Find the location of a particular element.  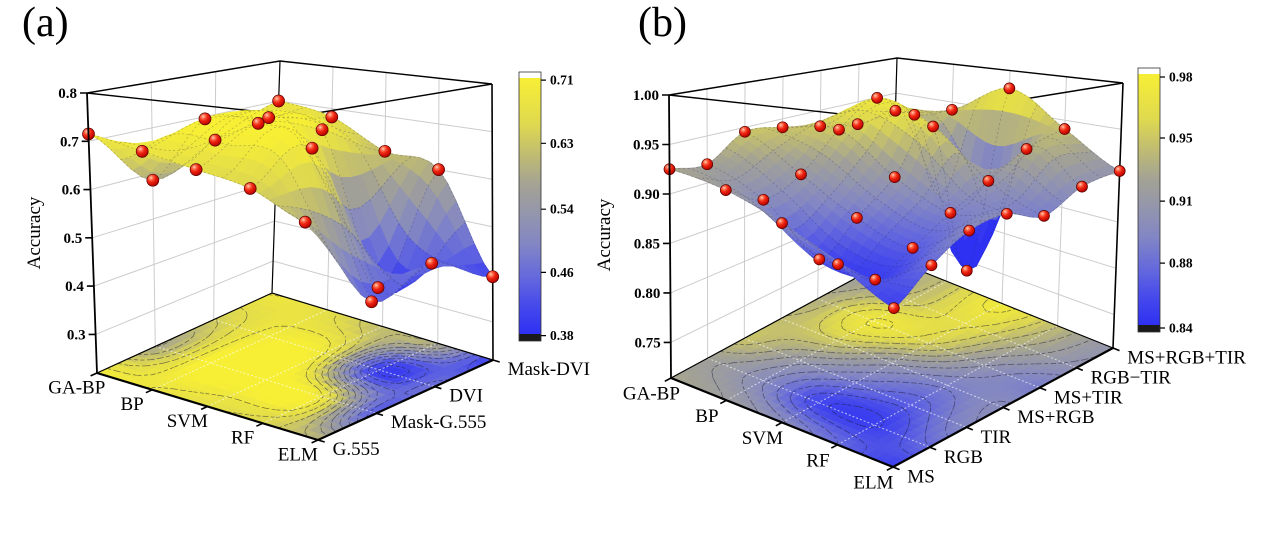

colorbar-tick-label: 0.63 is located at coordinates (562, 143).